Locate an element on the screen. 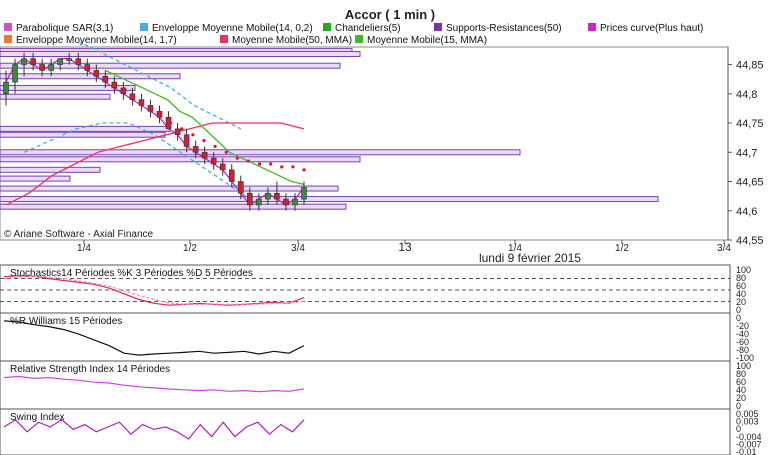 This screenshot has width=780, height=455. panel-williams: %R Williams 15 Périodes 0-20-40-60-80-100 is located at coordinates (377, 337).